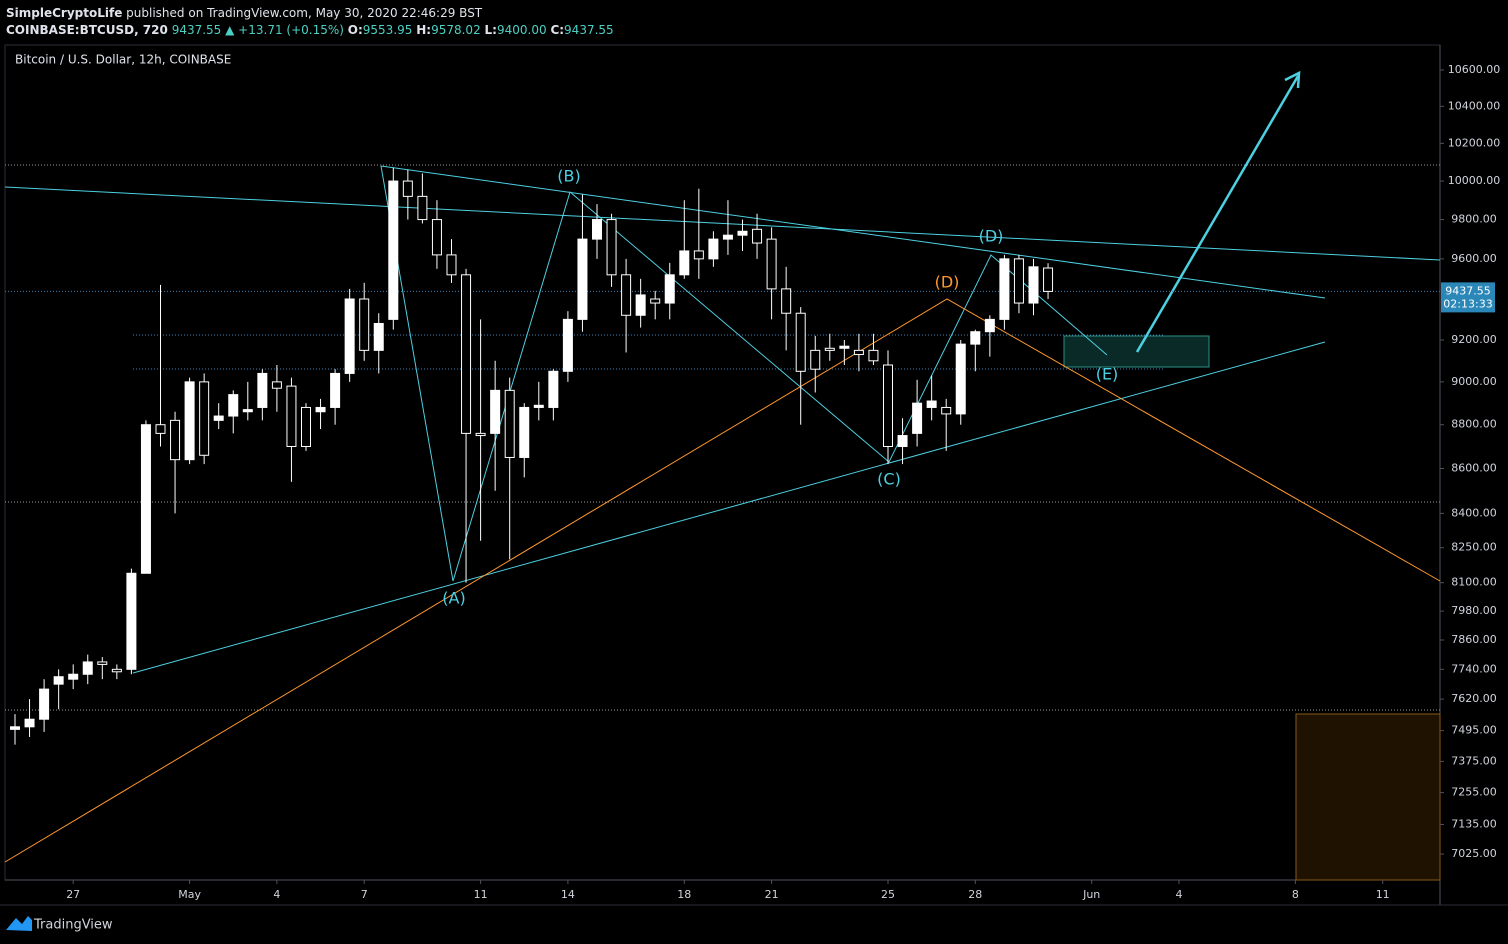 This screenshot has height=944, width=1508. Describe the element at coordinates (276, 894) in the screenshot. I see `x-tick-label: 4` at that location.